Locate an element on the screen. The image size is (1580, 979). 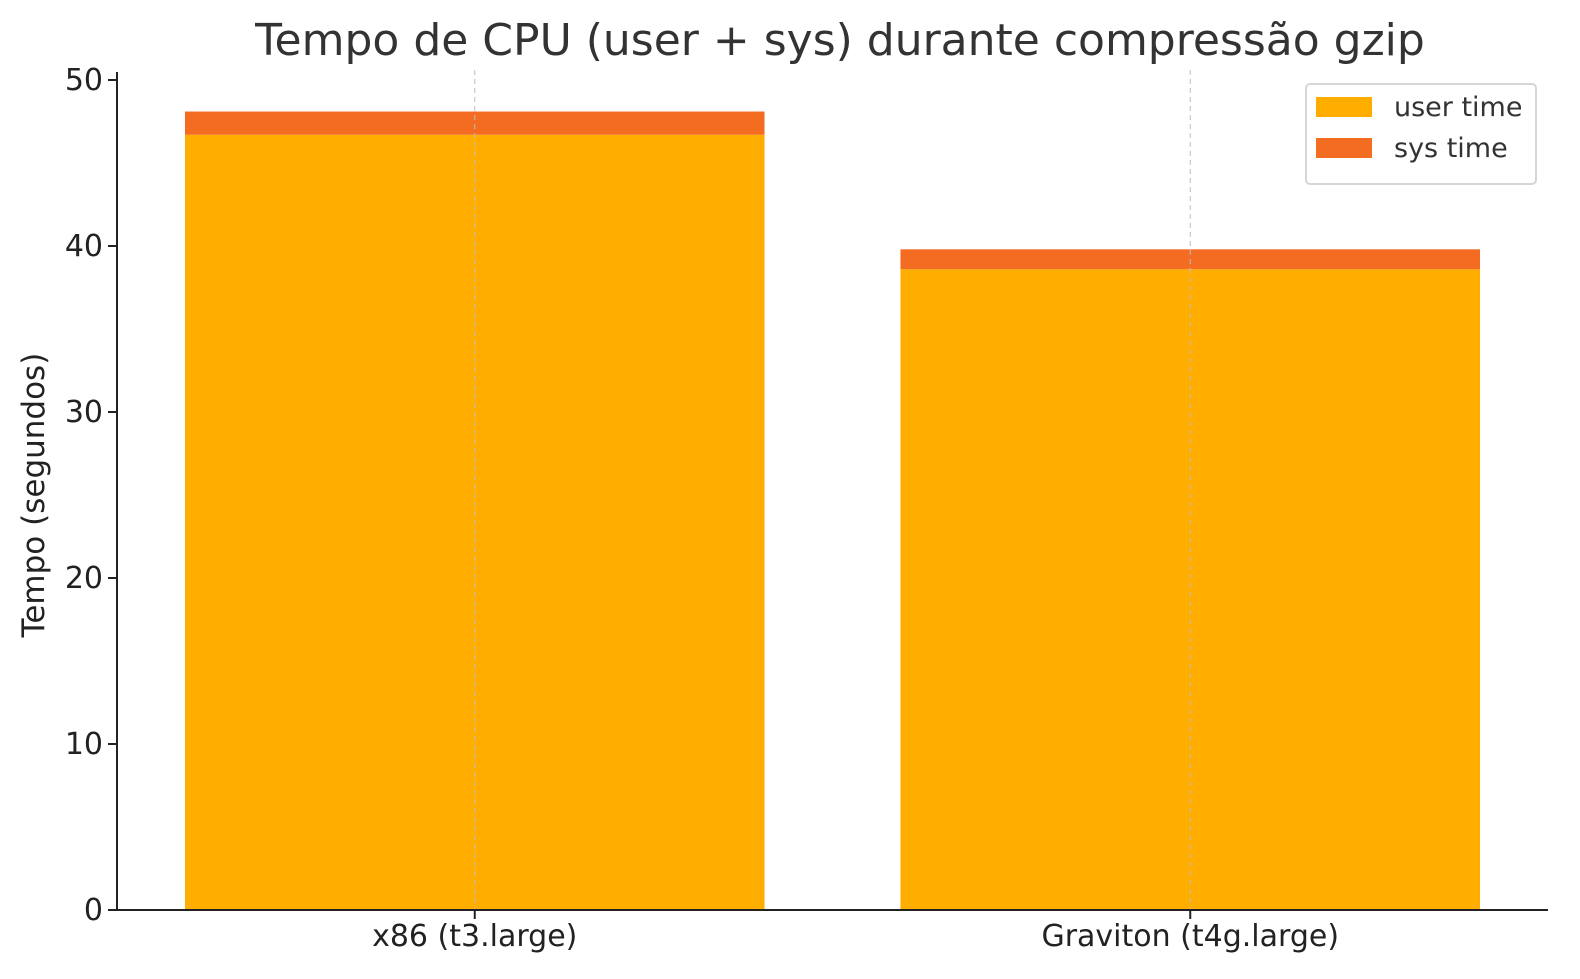
y-ticks: 0 10 20 30 40 50 is located at coordinates (91, 495).